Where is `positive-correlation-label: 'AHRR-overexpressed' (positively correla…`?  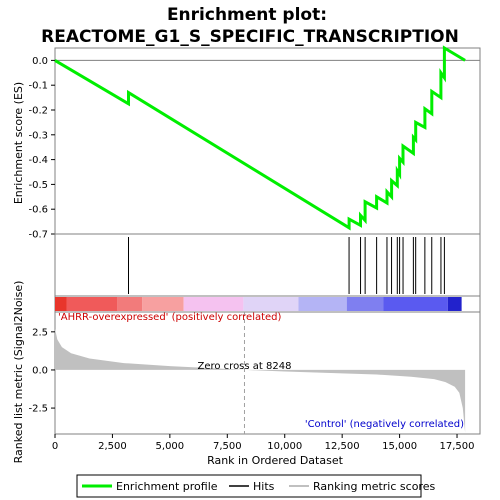
positive-correlation-label: 'AHRR-overexpressed' (positively correla… is located at coordinates (170, 317).